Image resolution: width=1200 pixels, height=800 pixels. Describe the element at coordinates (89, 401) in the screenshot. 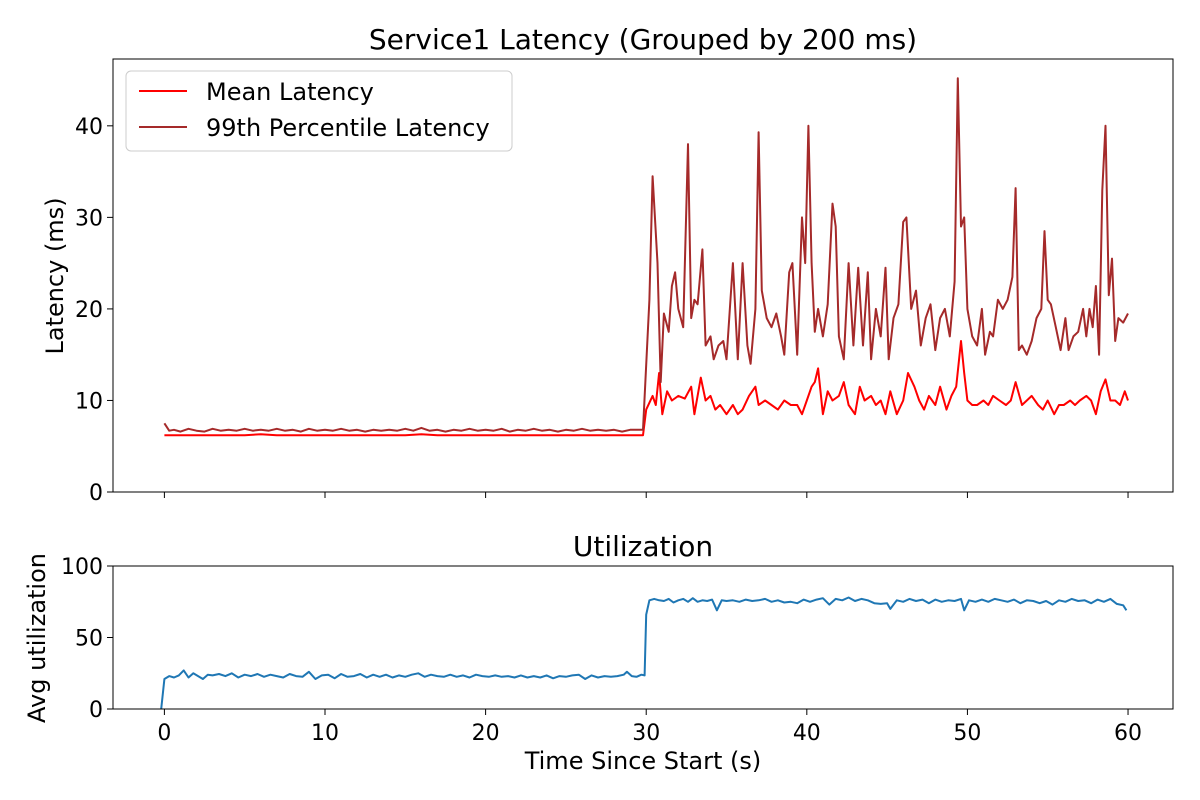

I see `latency-y-tick-label-10: 10` at that location.